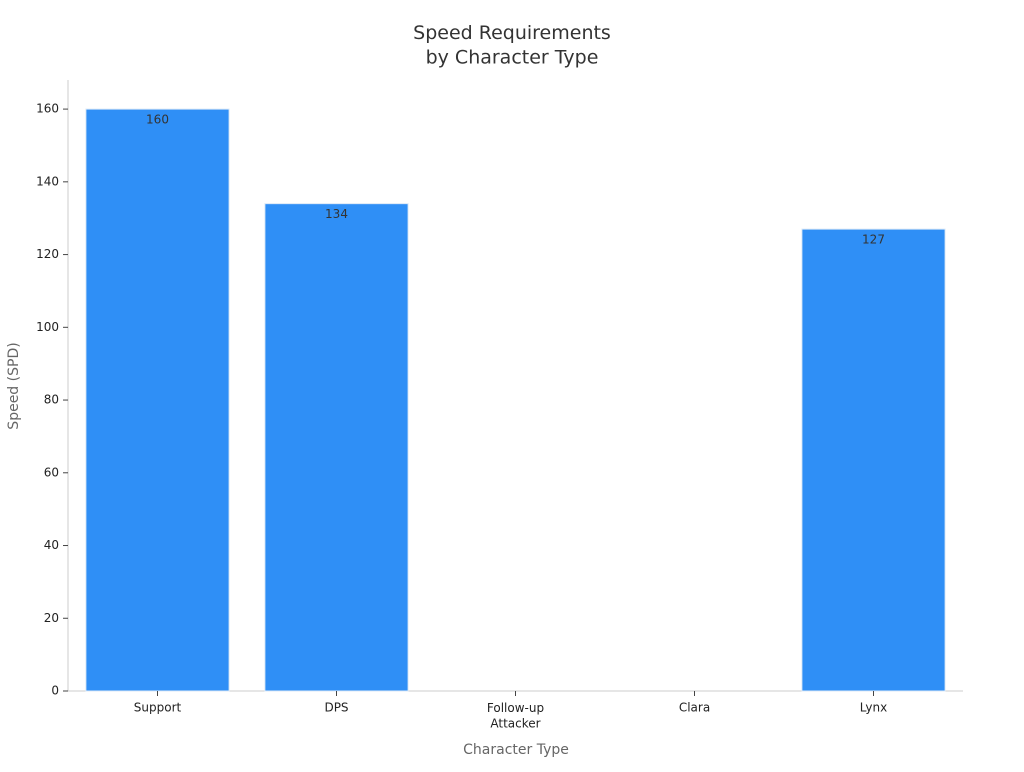  What do you see at coordinates (515, 716) in the screenshot?
I see `x-tick-label: Follow-up Attacker` at bounding box center [515, 716].